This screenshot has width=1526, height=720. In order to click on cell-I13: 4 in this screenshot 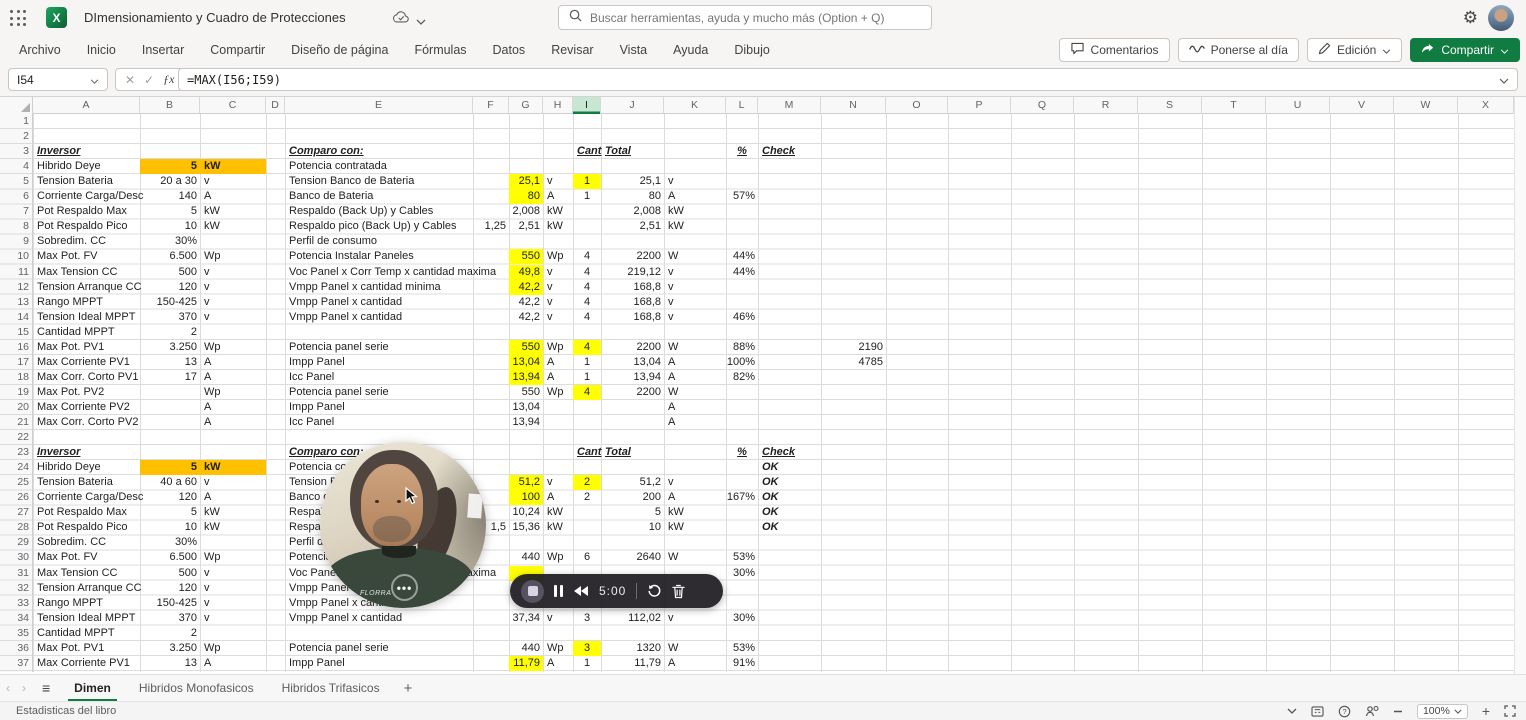, I will do `click(587, 301)`.